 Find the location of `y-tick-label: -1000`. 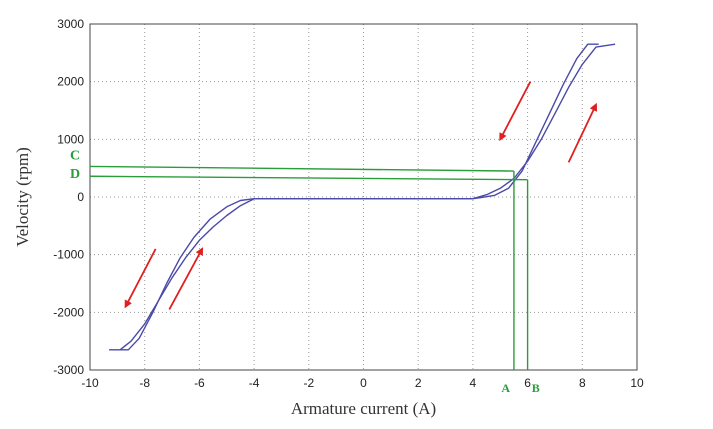

y-tick-label: -1000 is located at coordinates (68, 255).